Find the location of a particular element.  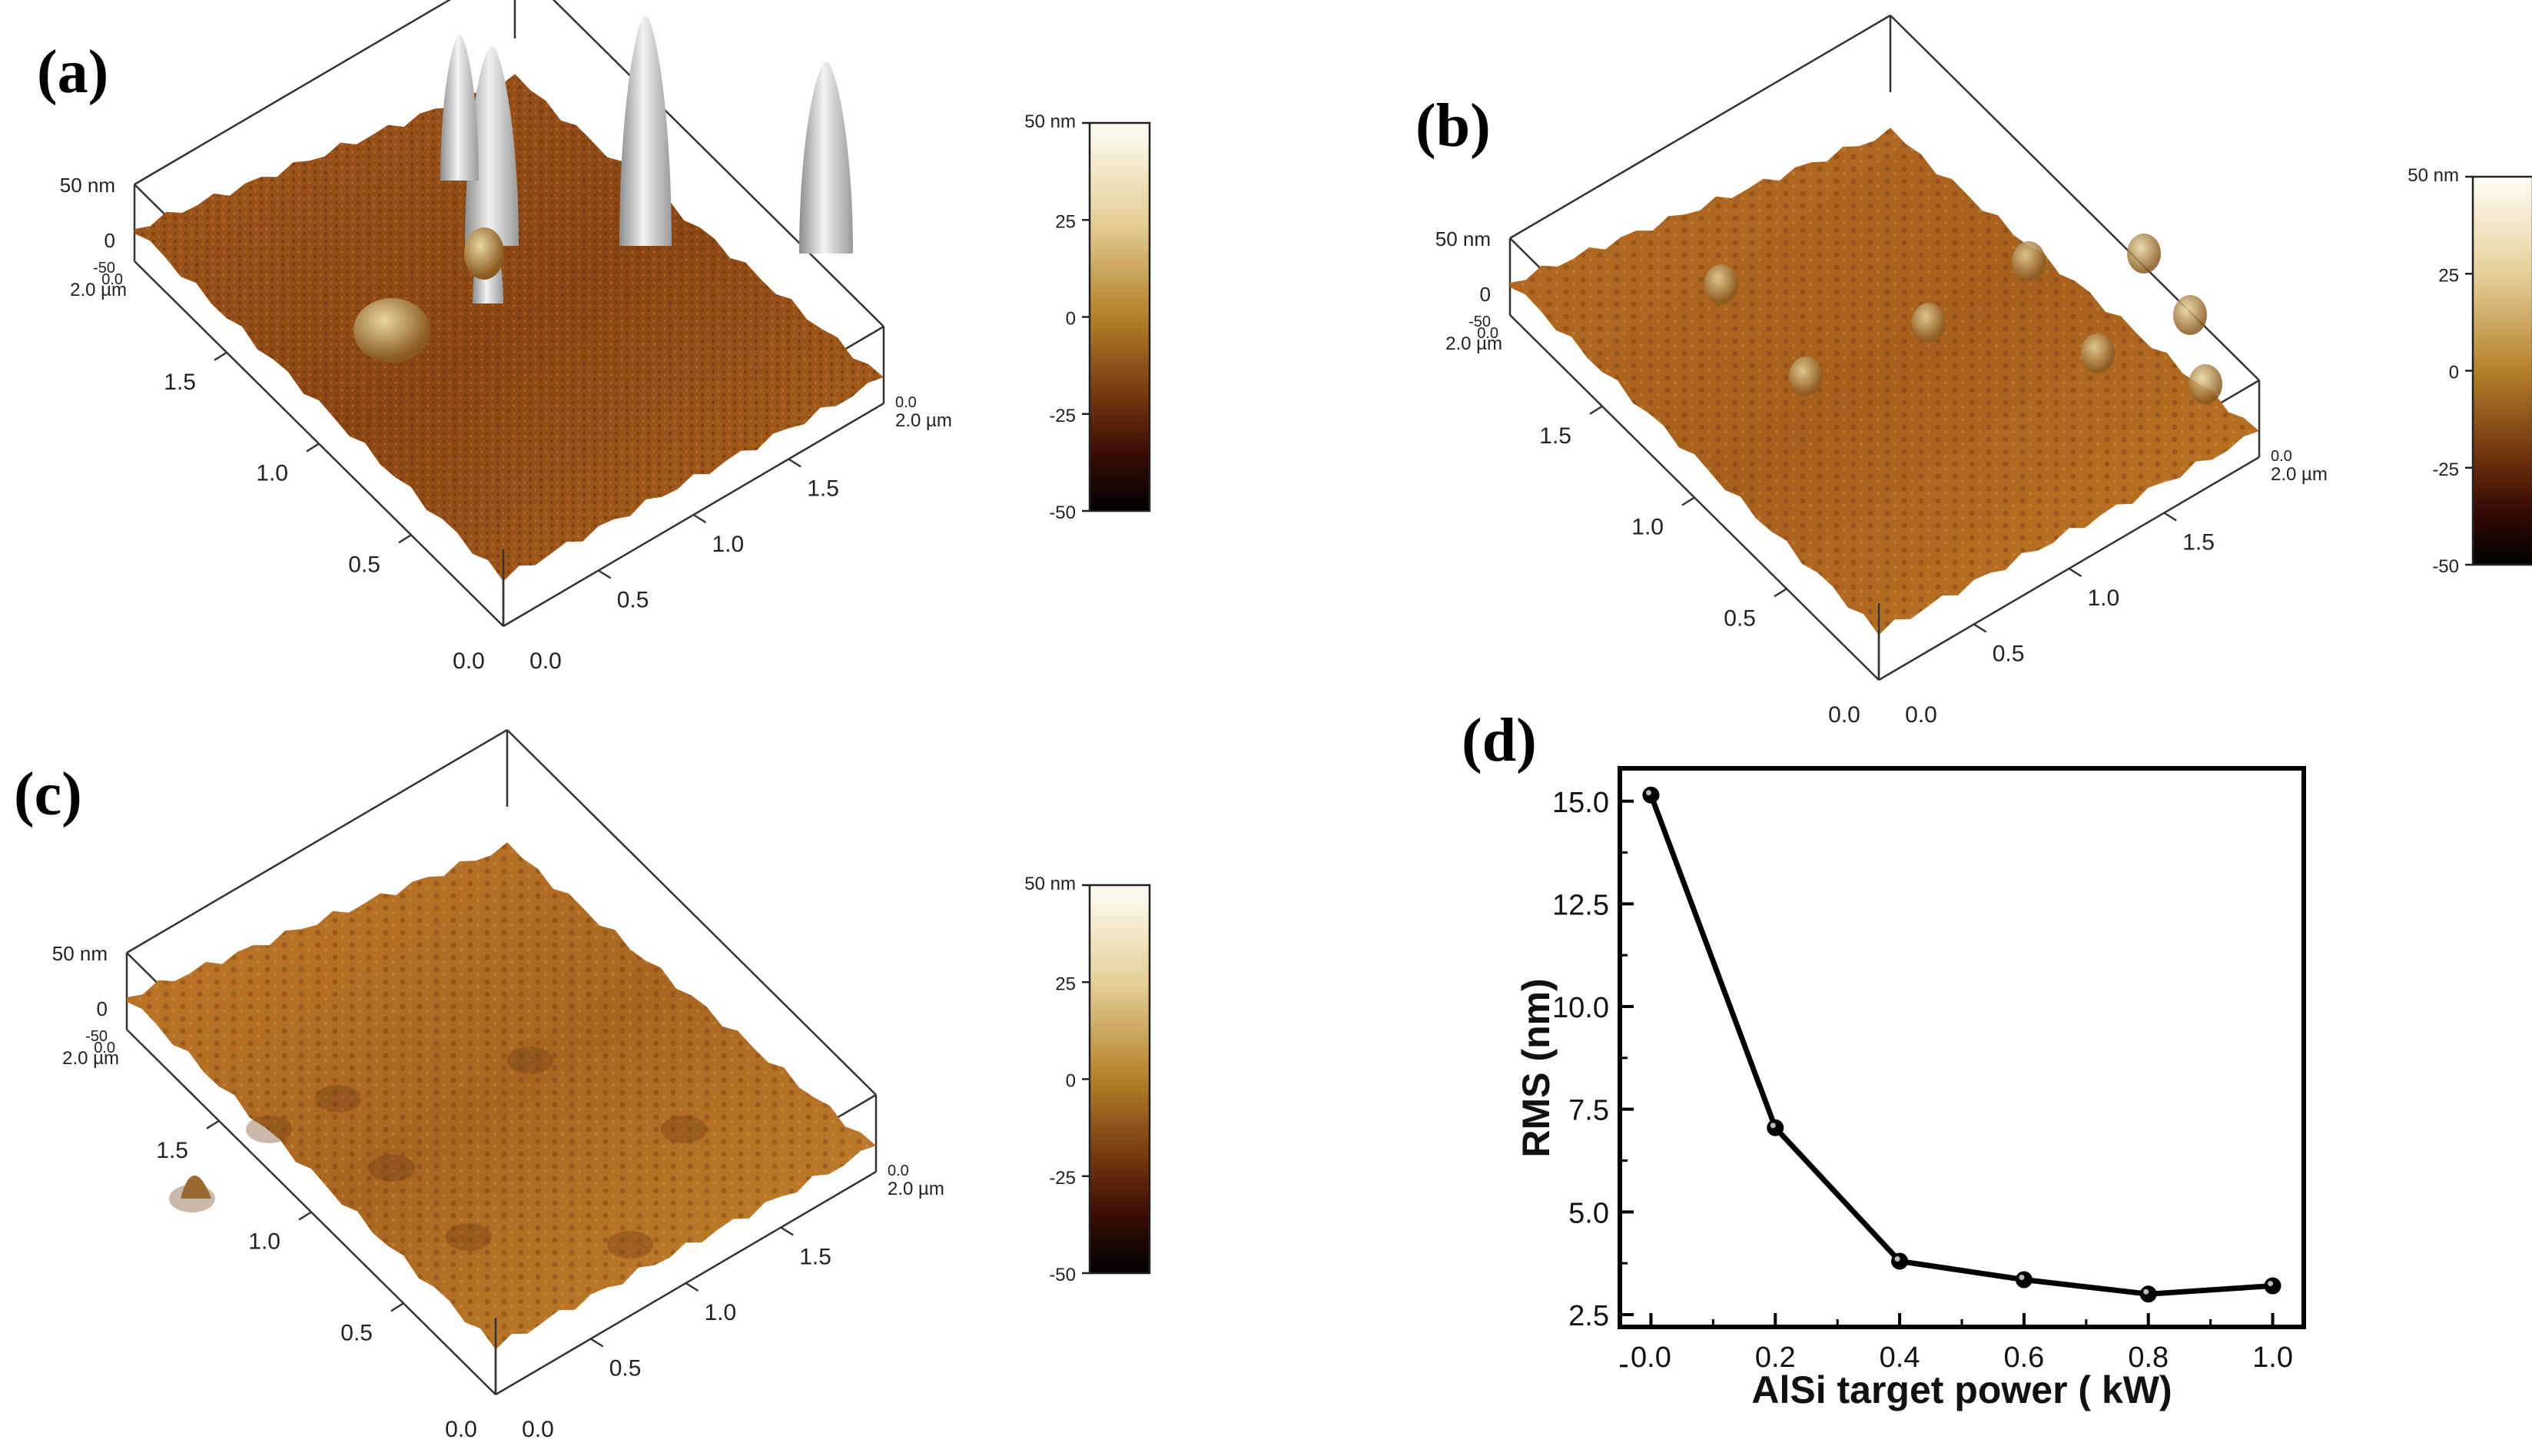

series-line is located at coordinates (1960, 1045).